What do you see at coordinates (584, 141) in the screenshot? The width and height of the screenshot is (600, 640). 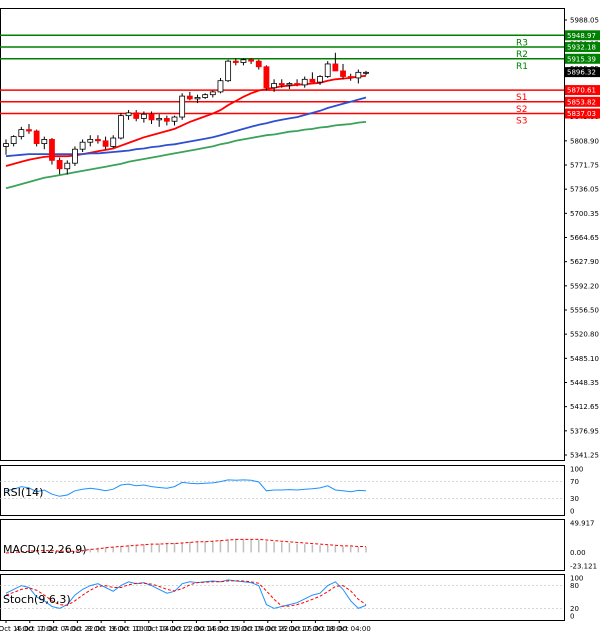 I see `price-axis-label: 5808.90` at bounding box center [584, 141].